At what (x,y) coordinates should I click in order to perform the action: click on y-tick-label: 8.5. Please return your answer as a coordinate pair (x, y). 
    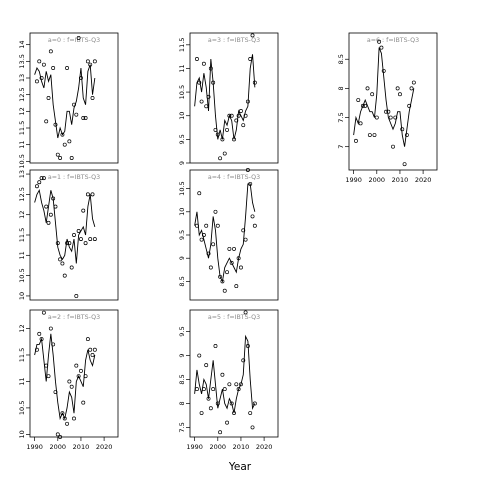
    Looking at the image, I should click on (182, 281).